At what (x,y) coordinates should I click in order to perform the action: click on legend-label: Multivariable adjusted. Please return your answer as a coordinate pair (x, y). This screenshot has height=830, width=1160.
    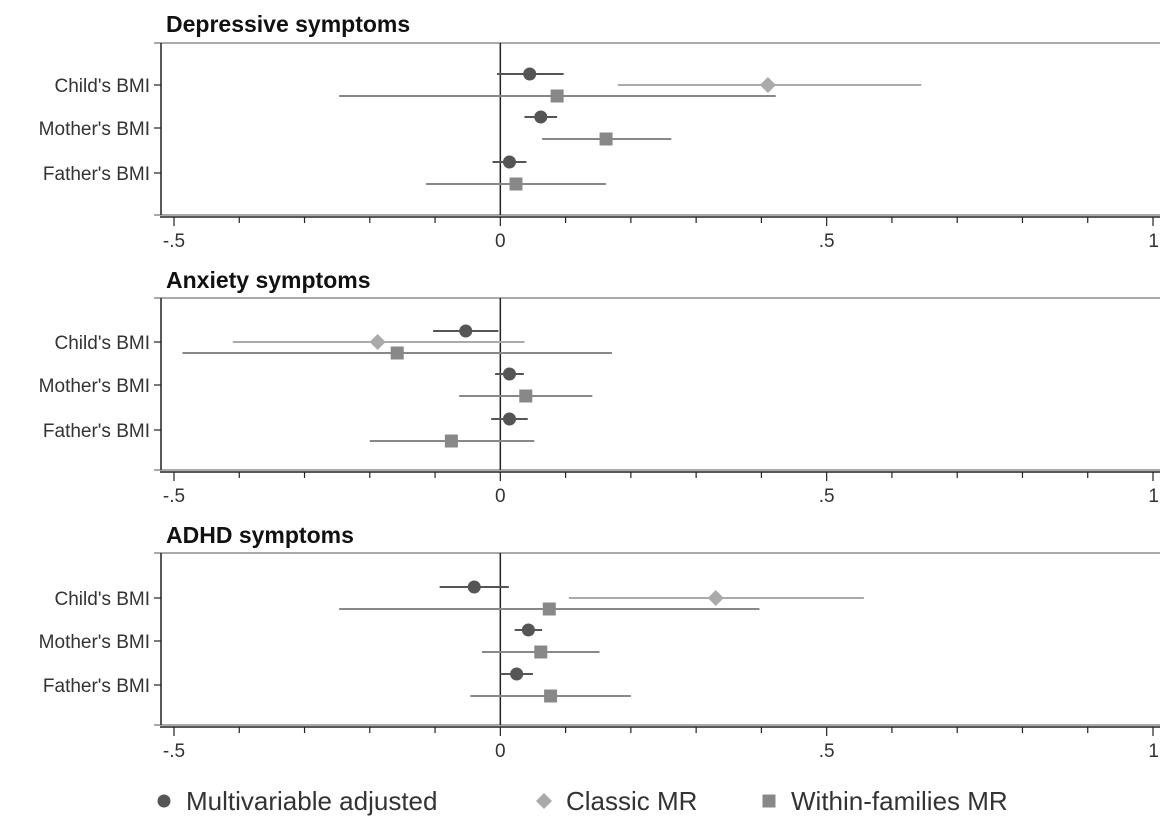
    Looking at the image, I should click on (311, 801).